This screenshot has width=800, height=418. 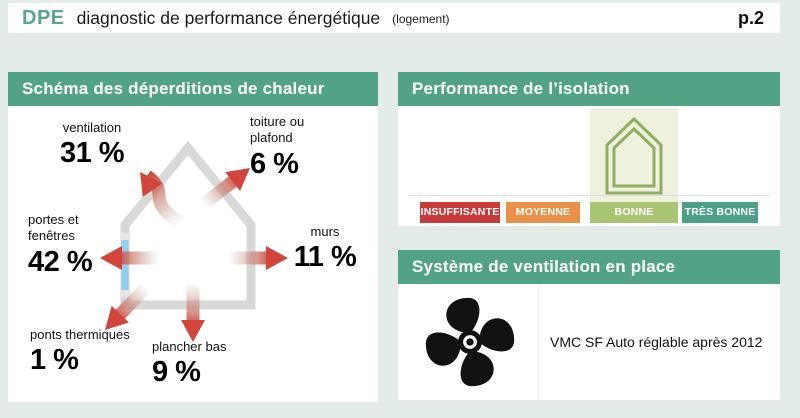 I want to click on icon-text-divider, so click(x=538, y=342).